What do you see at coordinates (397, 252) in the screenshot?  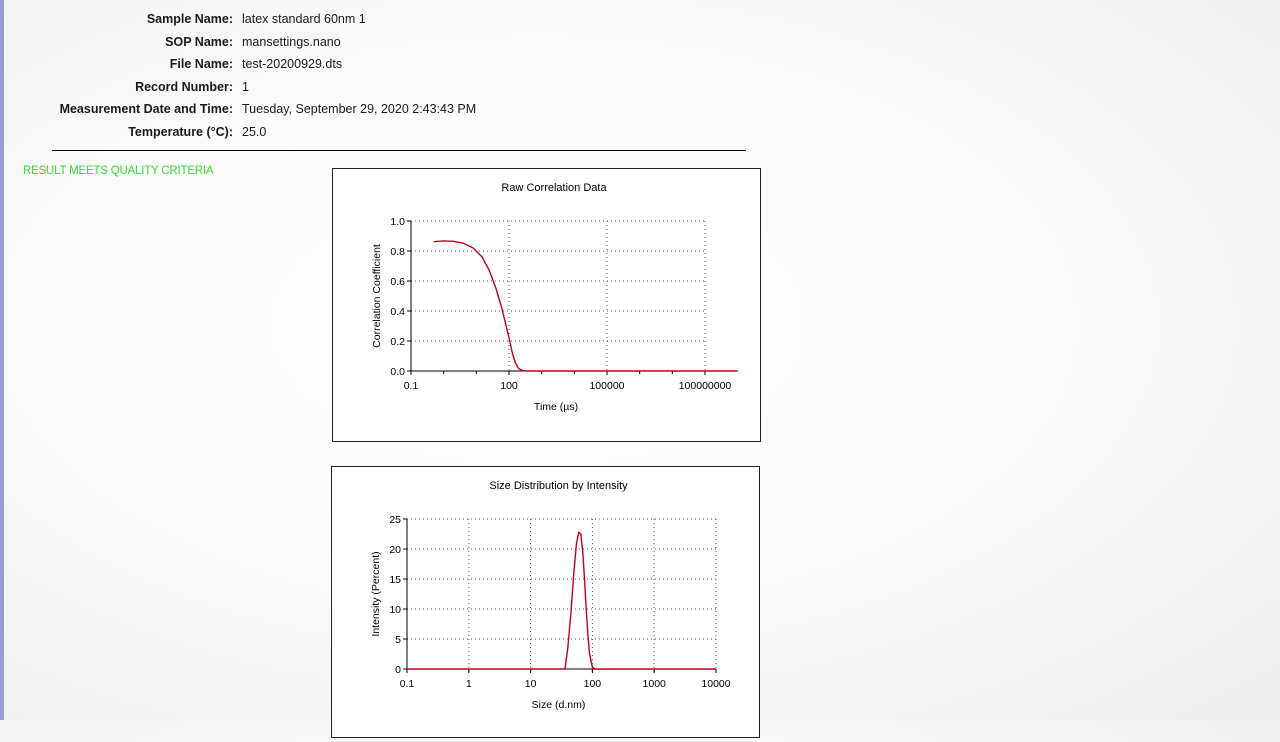 I see `y-tick-label: 0.8` at bounding box center [397, 252].